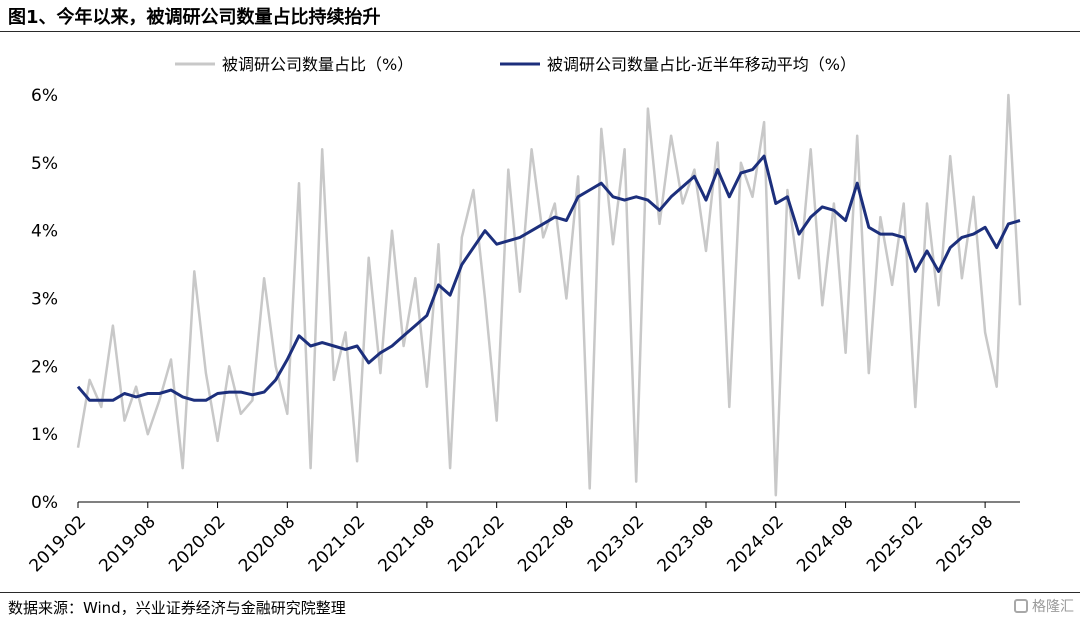  I want to click on x-tick-label: 2024-08, so click(825, 544).